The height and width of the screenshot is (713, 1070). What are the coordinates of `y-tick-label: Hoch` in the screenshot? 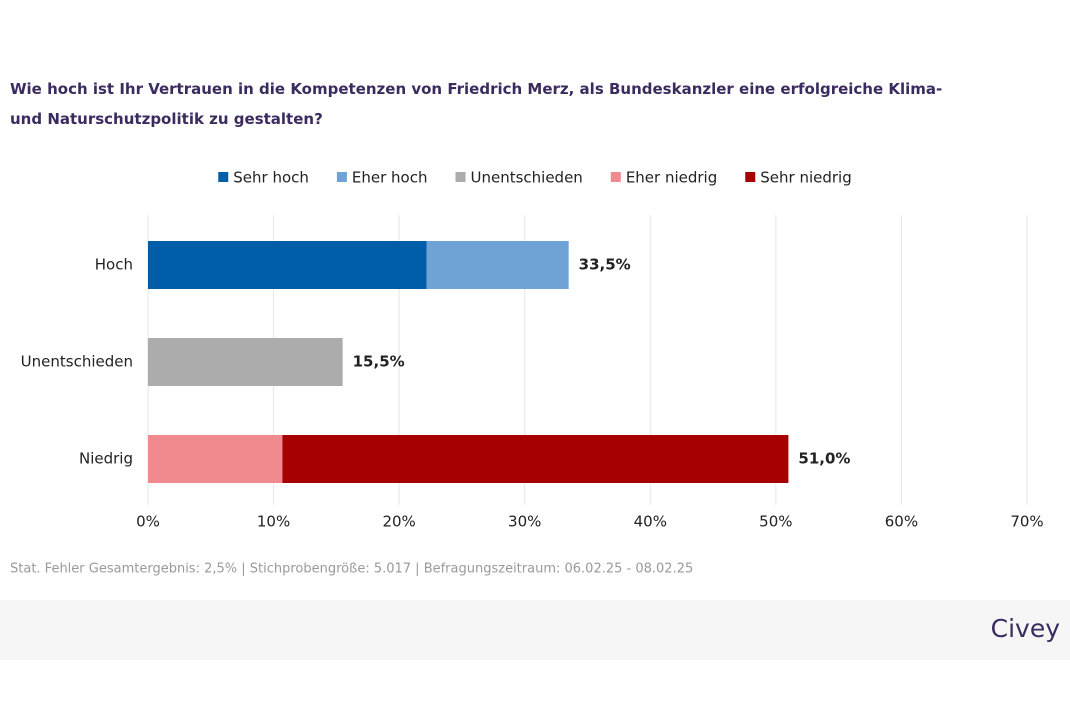 It's located at (114, 265).